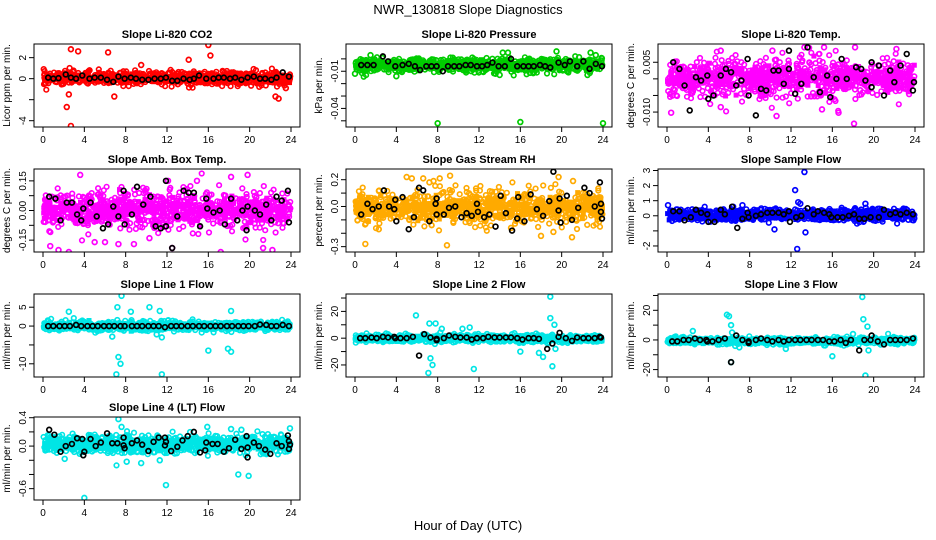  I want to click on outlier-point, so click(69, 250).